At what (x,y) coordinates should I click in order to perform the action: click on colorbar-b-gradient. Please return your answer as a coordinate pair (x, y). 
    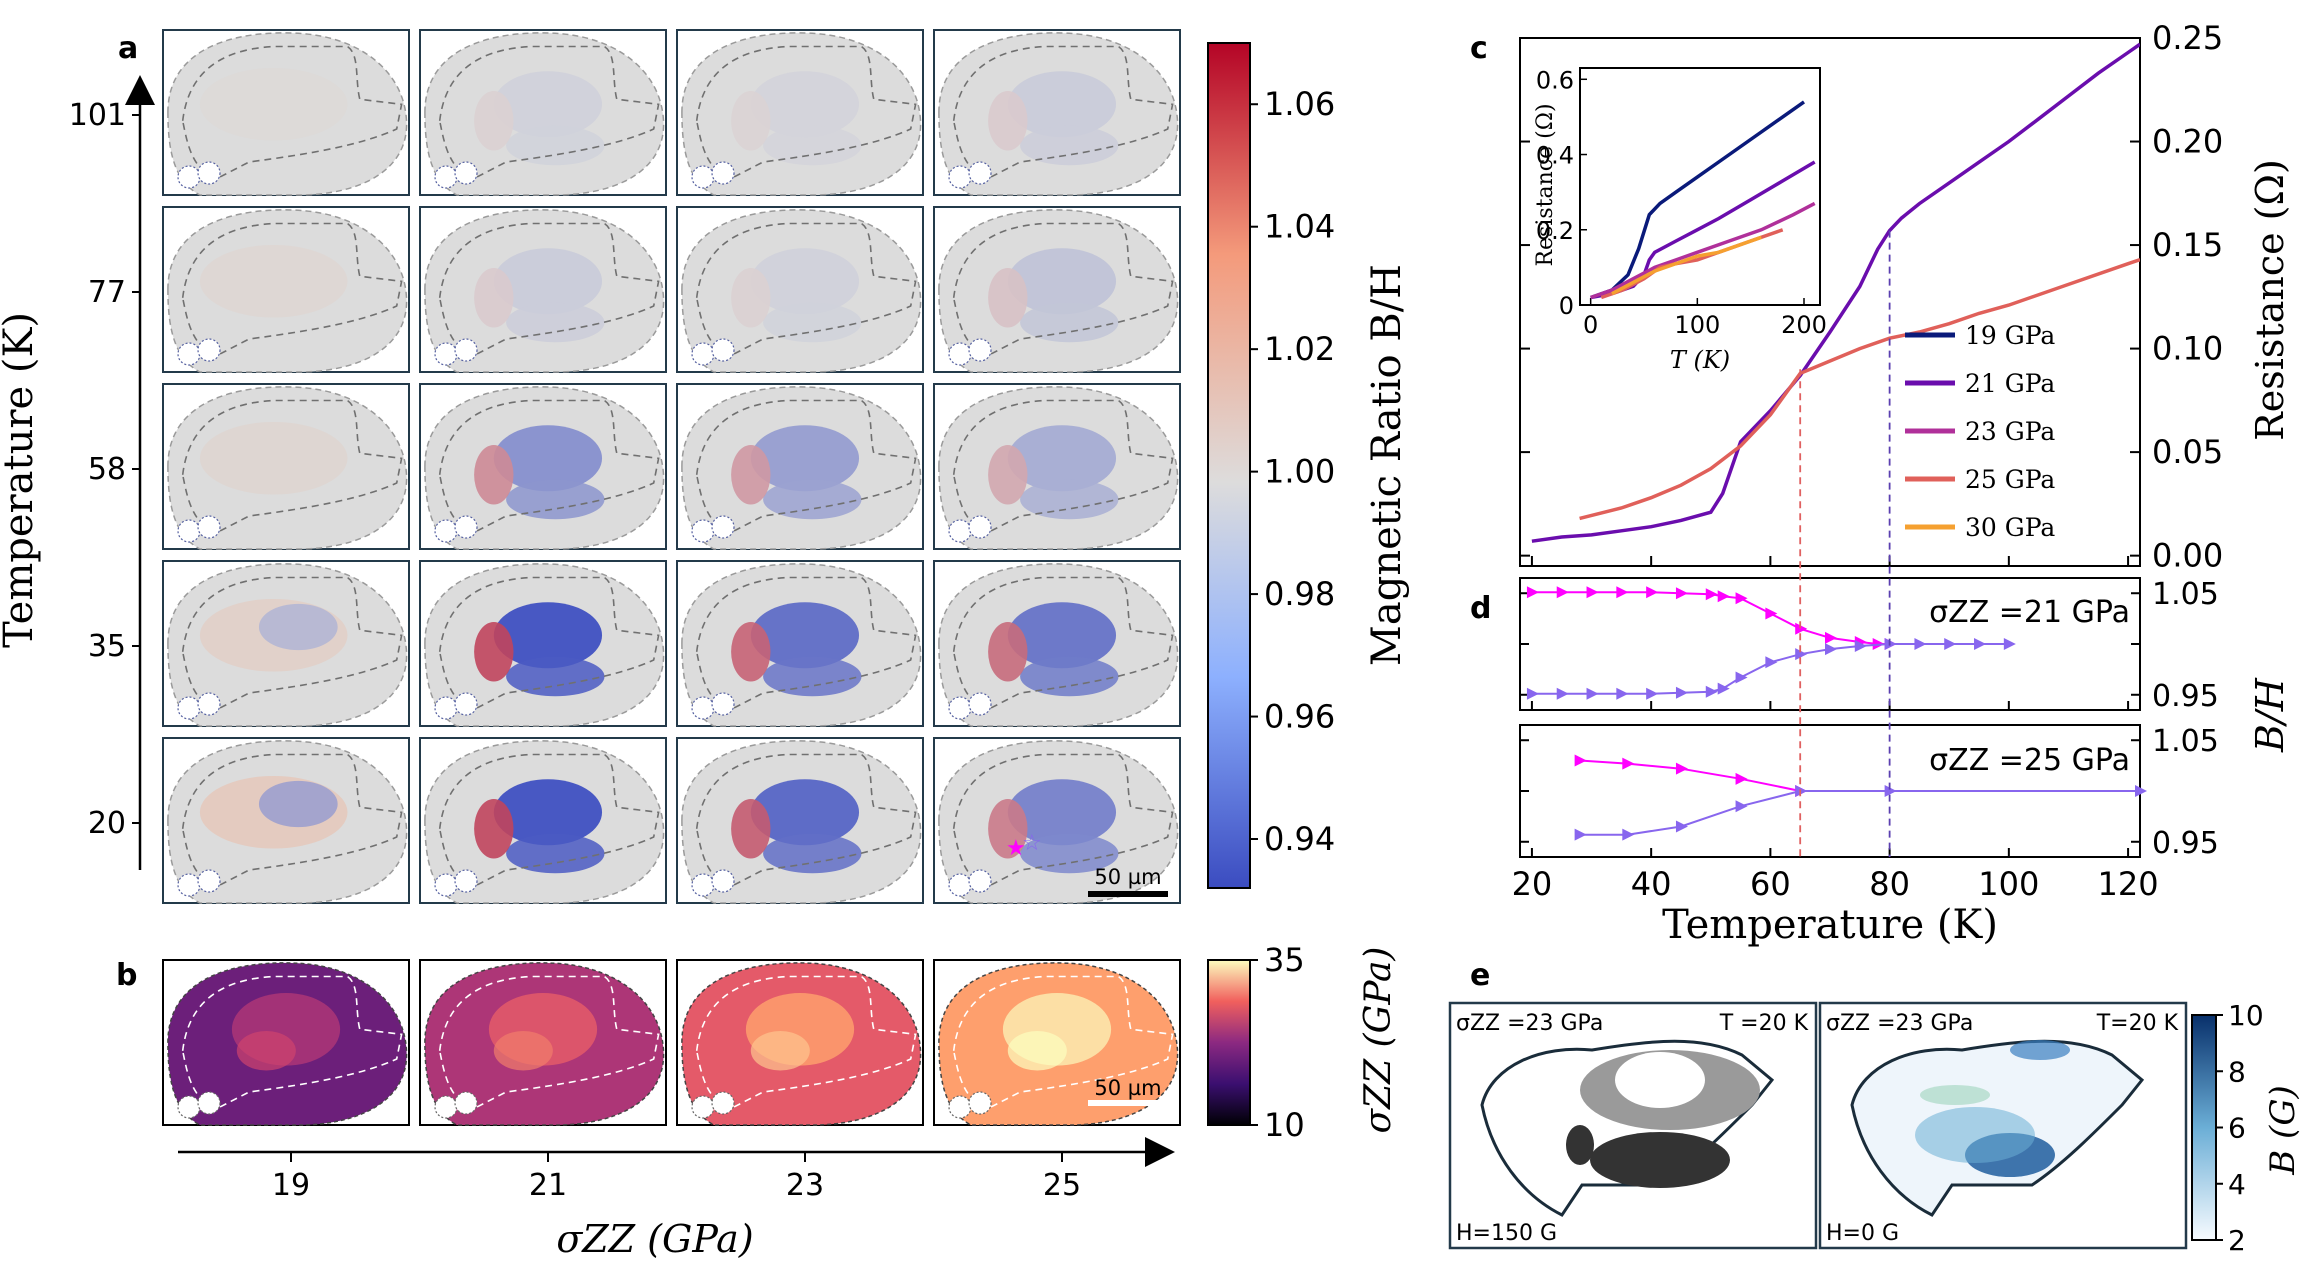
    Looking at the image, I should click on (1229, 1042).